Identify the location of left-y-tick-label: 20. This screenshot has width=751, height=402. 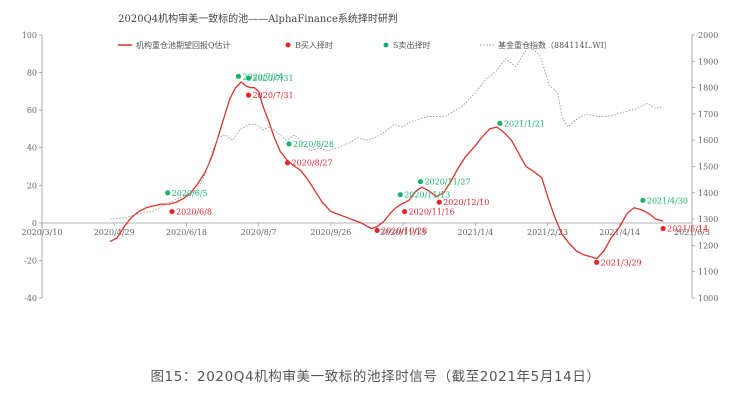
(32, 185).